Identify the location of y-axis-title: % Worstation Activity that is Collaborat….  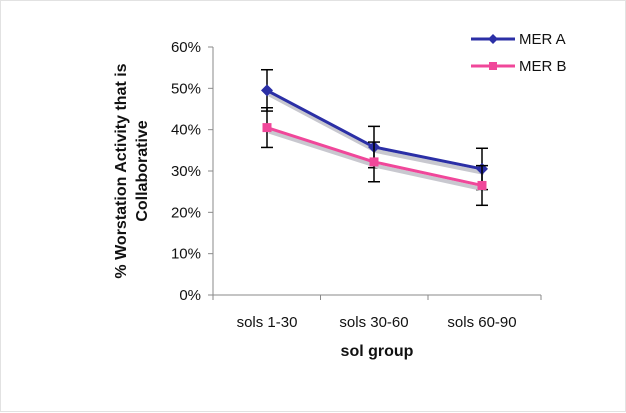
(132, 170).